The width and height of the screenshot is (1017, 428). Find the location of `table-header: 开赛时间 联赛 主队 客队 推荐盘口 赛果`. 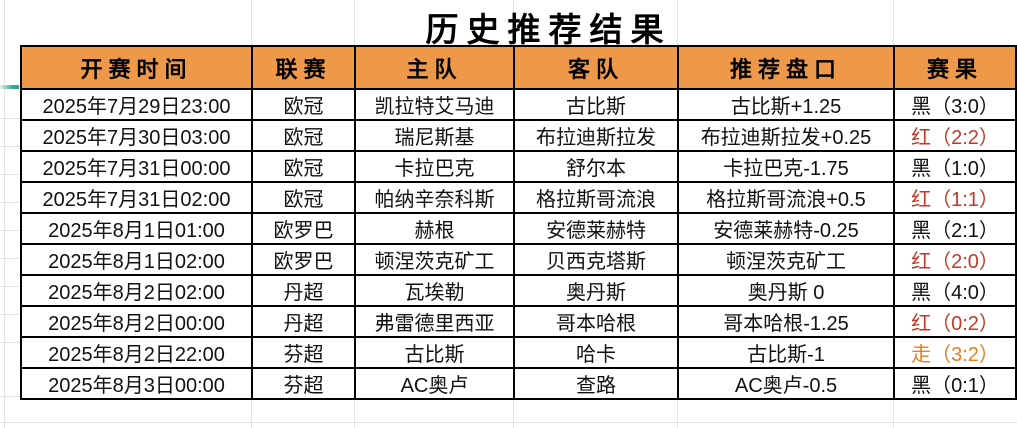

table-header: 开赛时间 联赛 主队 客队 推荐盘口 赛果 is located at coordinates (518, 67).